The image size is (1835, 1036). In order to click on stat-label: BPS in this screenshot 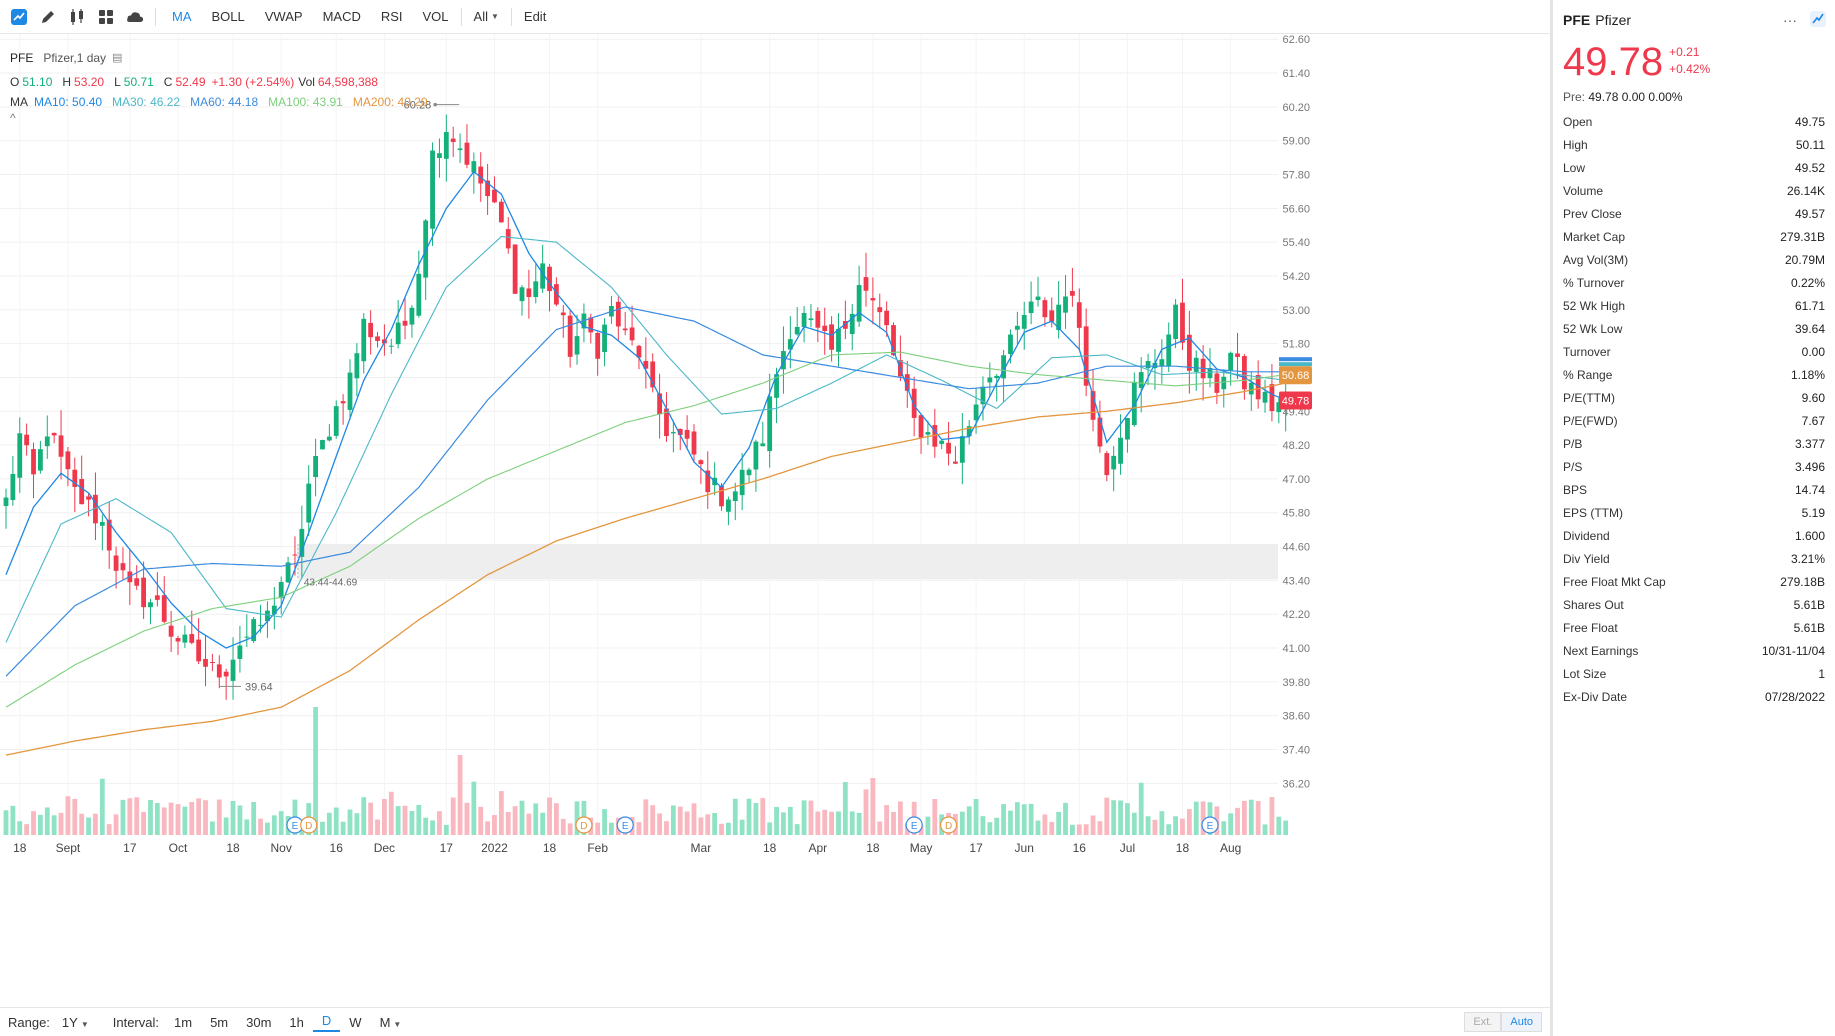, I will do `click(1575, 489)`.